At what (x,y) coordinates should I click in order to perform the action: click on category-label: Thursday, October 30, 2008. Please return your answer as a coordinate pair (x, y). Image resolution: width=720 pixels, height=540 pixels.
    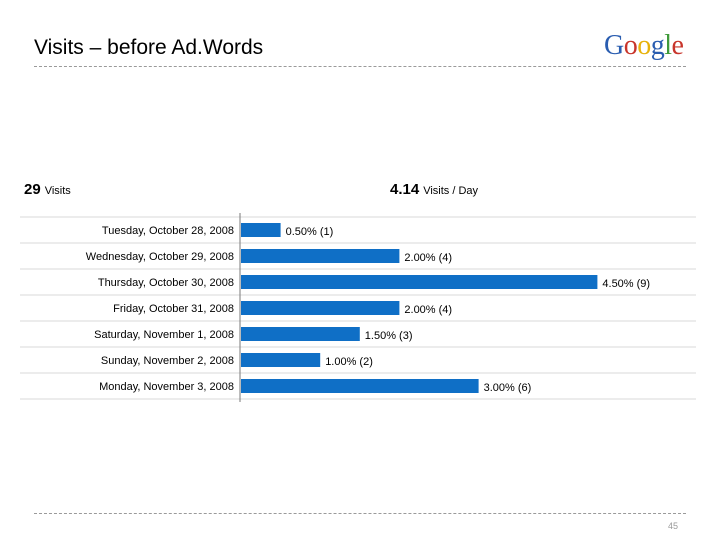
    Looking at the image, I should click on (166, 283).